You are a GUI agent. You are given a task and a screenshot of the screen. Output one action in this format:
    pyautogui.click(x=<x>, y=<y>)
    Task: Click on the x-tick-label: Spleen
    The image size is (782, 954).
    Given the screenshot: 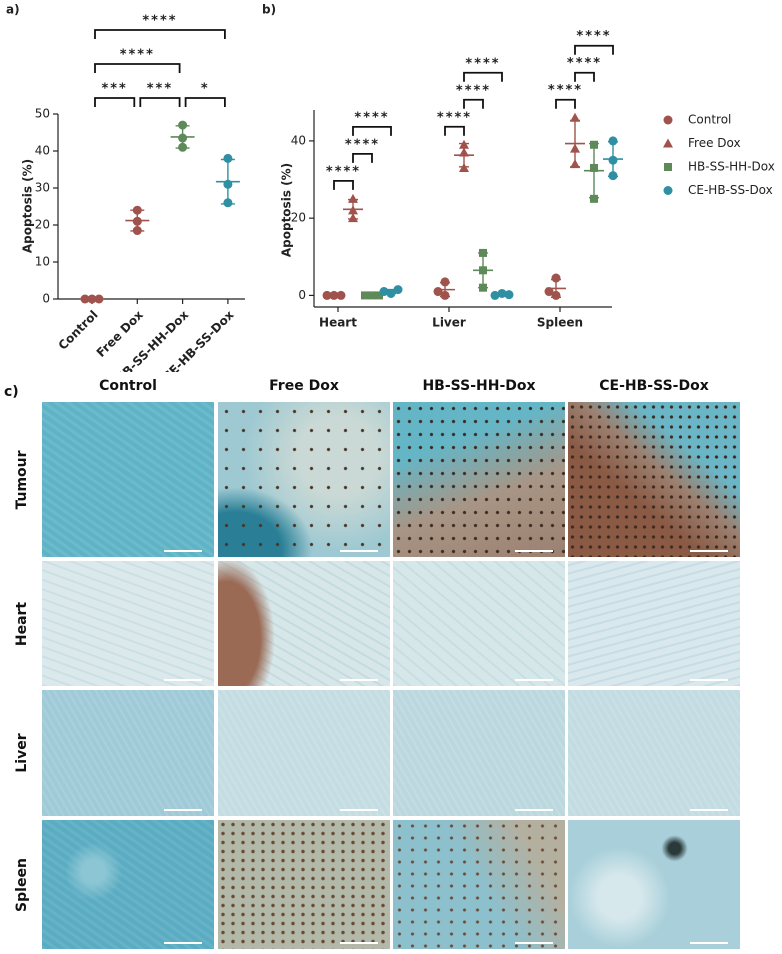 What is the action you would take?
    pyautogui.click(x=560, y=323)
    